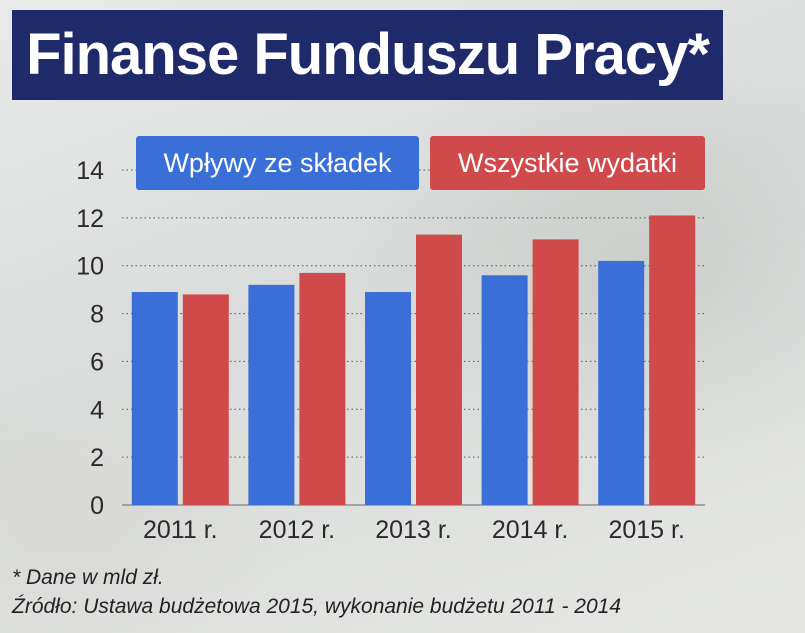 The width and height of the screenshot is (805, 633). Describe the element at coordinates (97, 315) in the screenshot. I see `y-tick-label: 8` at that location.